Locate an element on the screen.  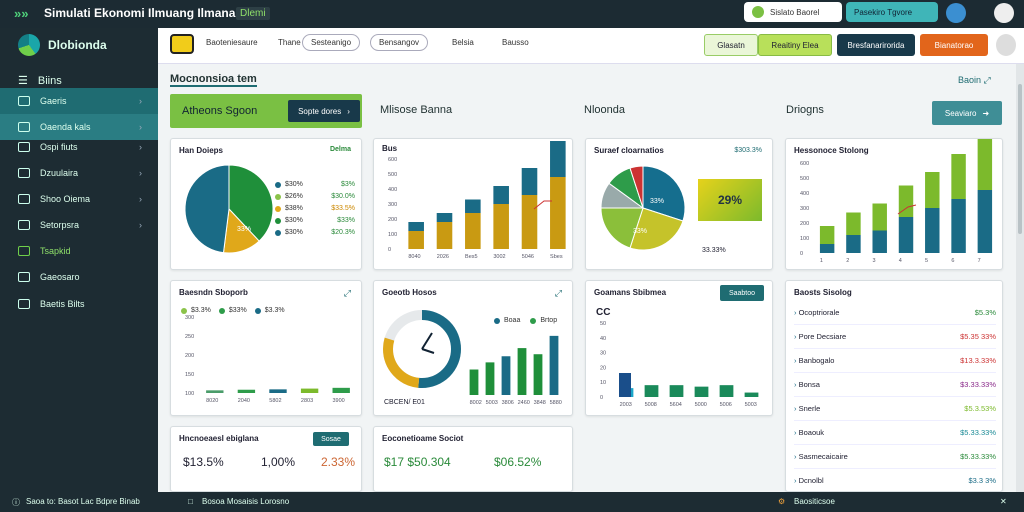
list-item: › Boaouk $5.33.33% is located at coordinates (895, 433).